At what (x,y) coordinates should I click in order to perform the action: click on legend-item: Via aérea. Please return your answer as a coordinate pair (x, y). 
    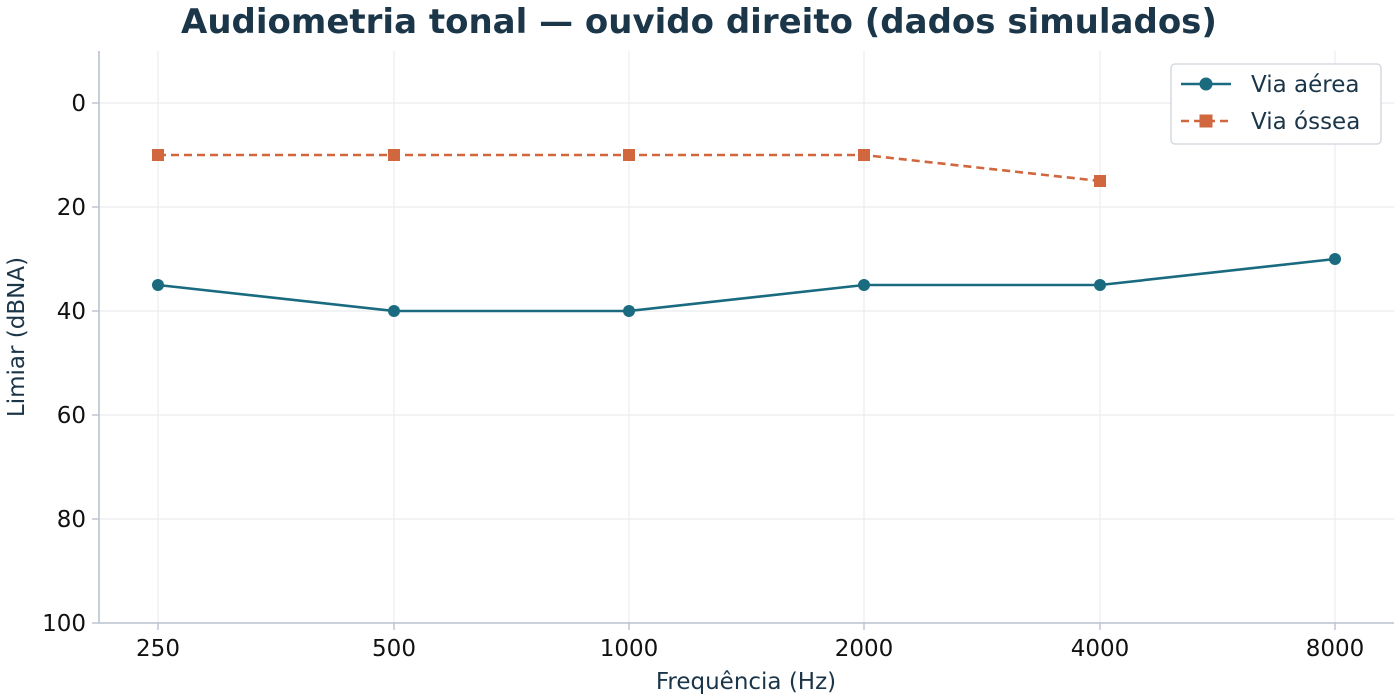
    Looking at the image, I should click on (1270, 85).